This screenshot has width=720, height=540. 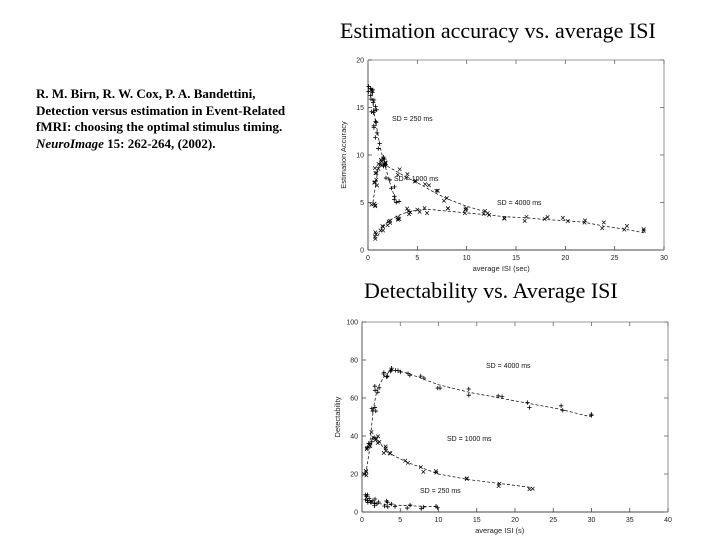 What do you see at coordinates (664, 258) in the screenshot?
I see `chart1-x-tick-label: 30` at bounding box center [664, 258].